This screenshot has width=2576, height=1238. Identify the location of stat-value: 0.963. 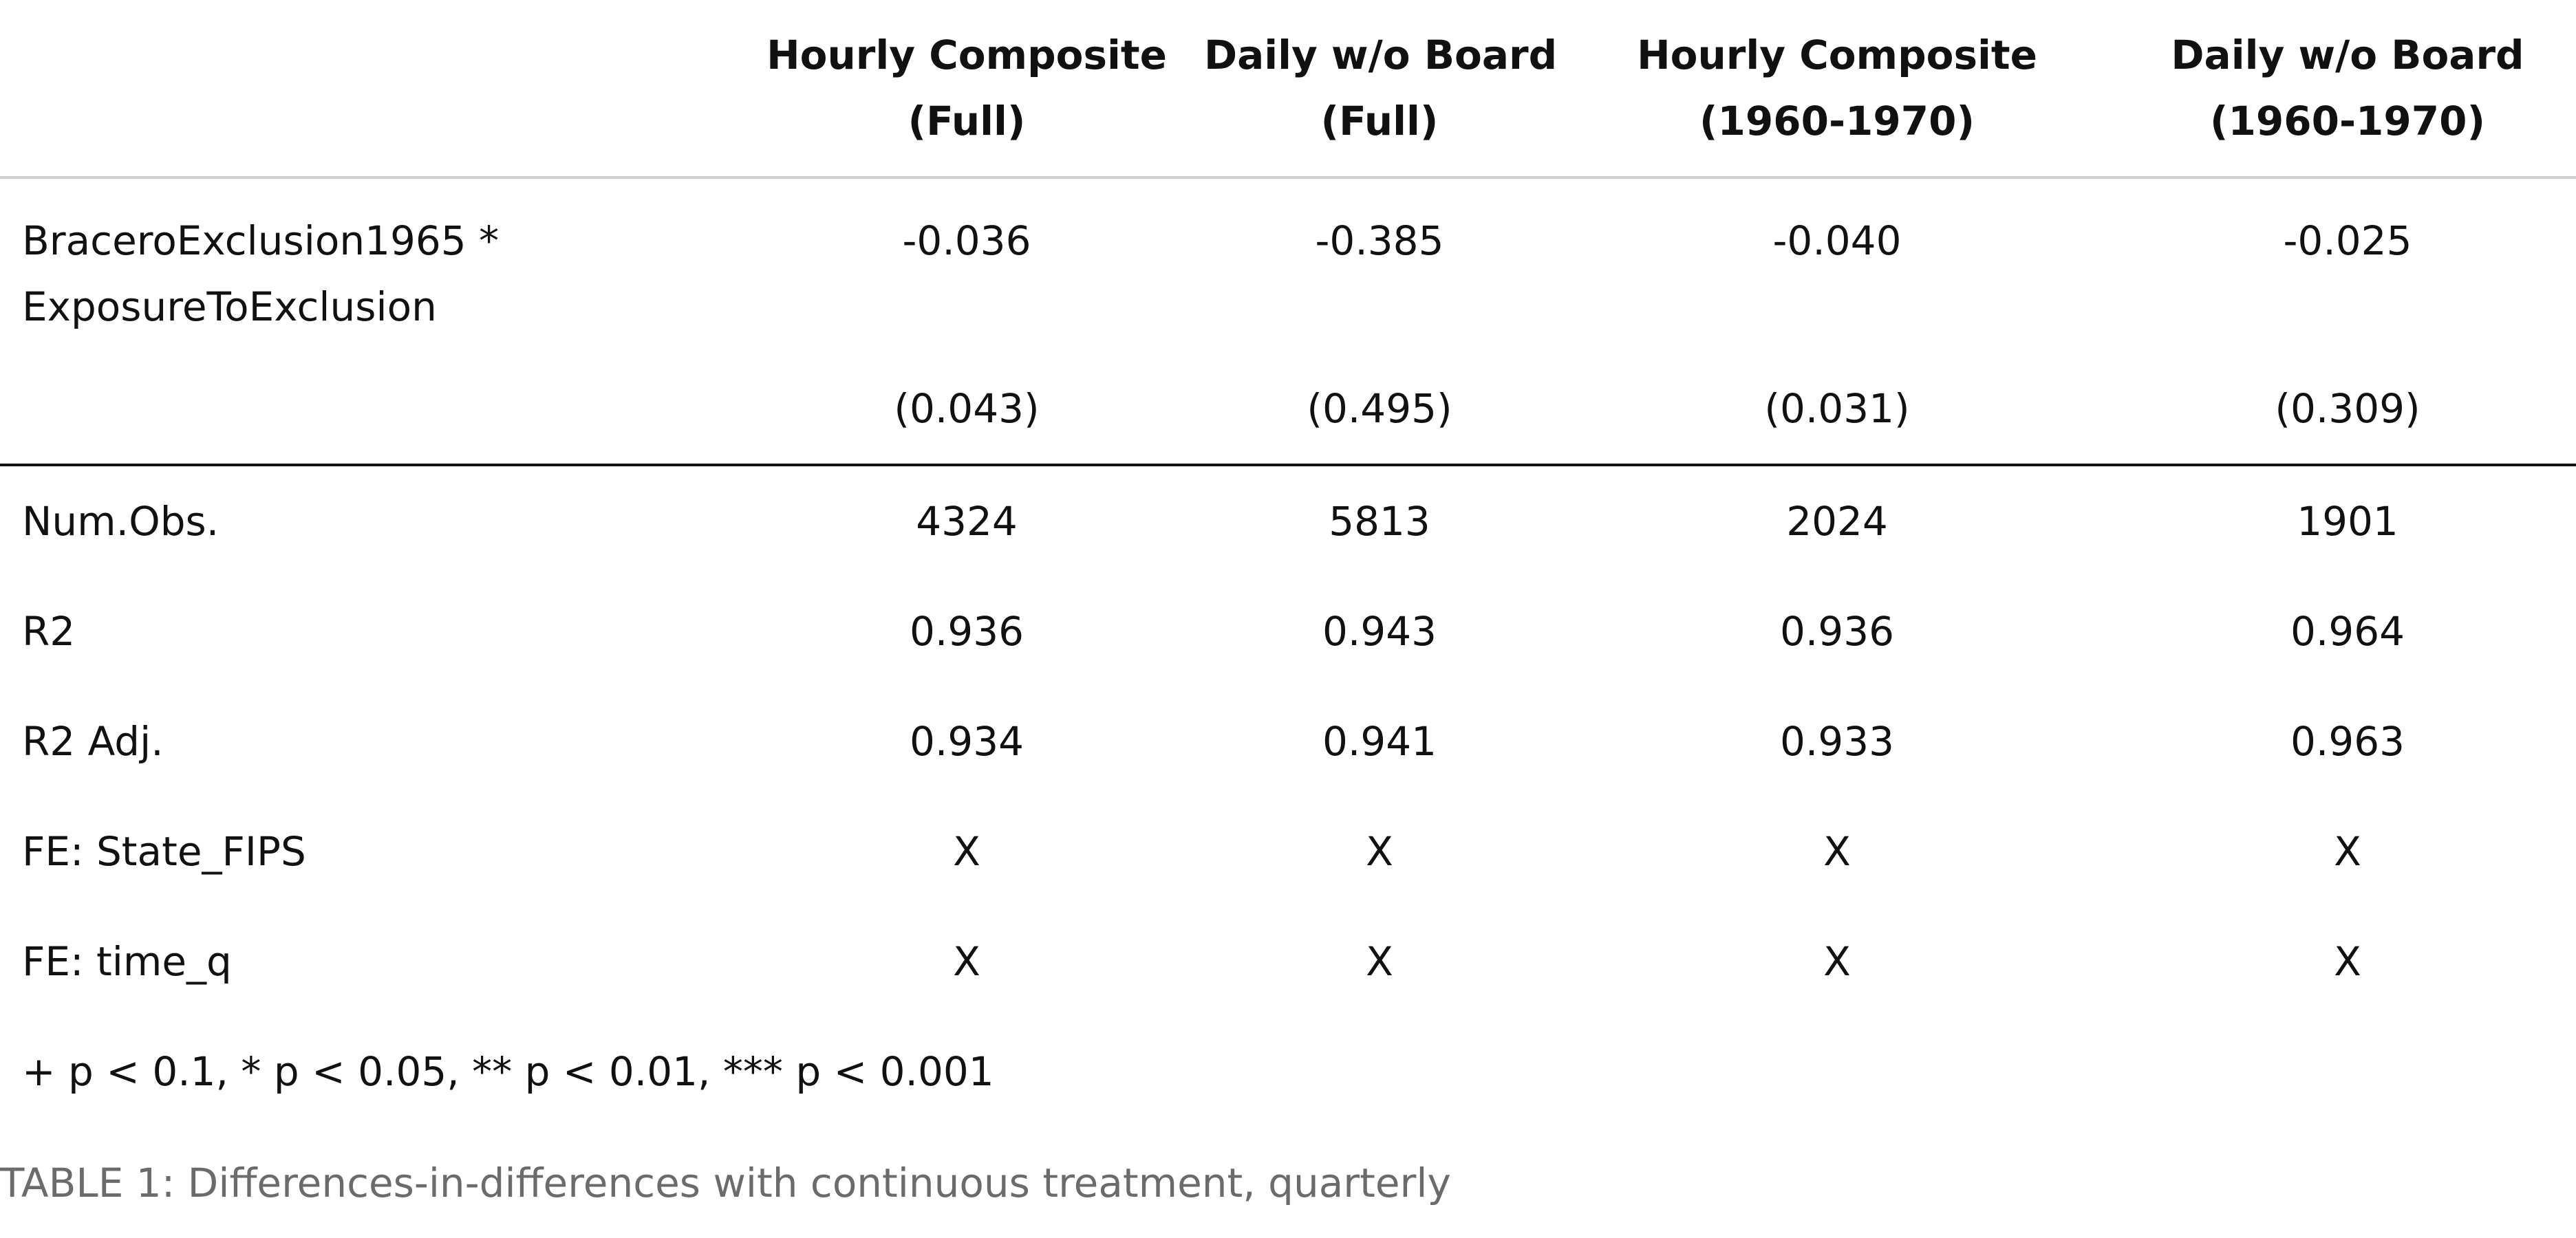
(2347, 741).